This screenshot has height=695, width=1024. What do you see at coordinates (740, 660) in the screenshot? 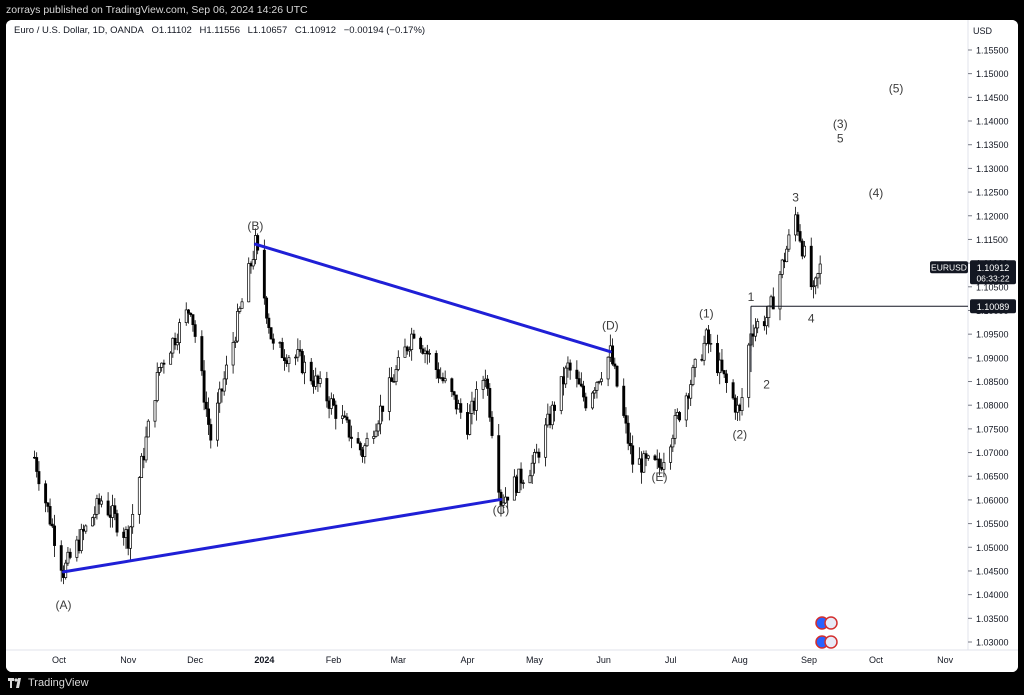
I see `x-tick-label: Aug` at bounding box center [740, 660].